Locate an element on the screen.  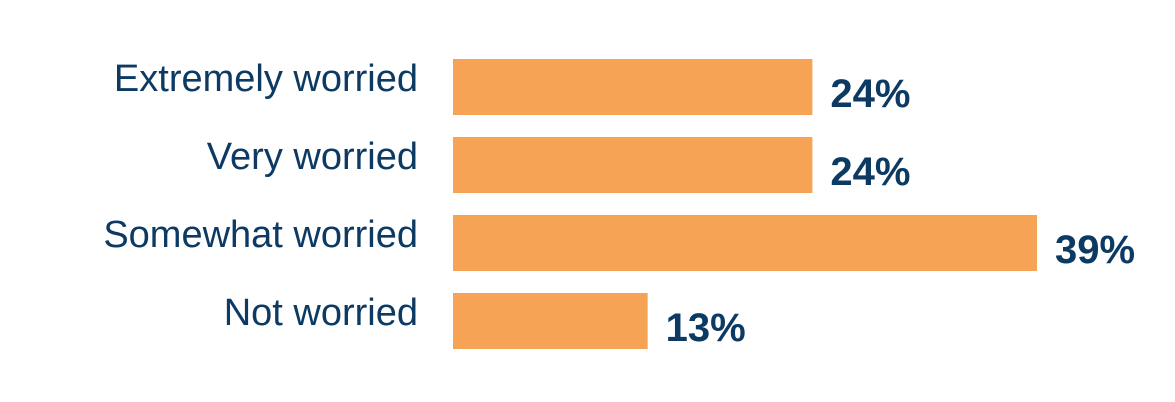
category-label-not-worried: Not worried is located at coordinates (321, 313).